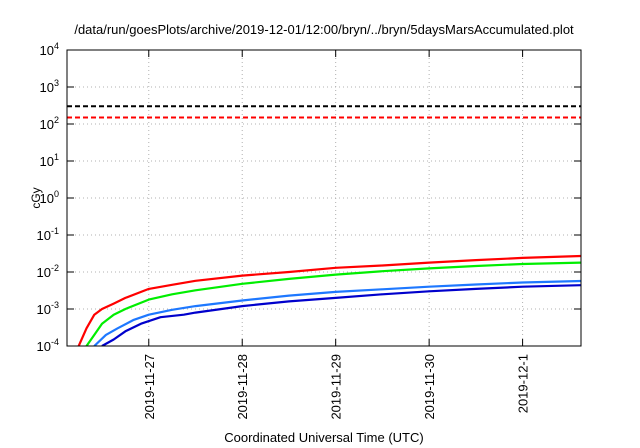  What do you see at coordinates (56, 46) in the screenshot?
I see `y-tick-exponent: 4` at bounding box center [56, 46].